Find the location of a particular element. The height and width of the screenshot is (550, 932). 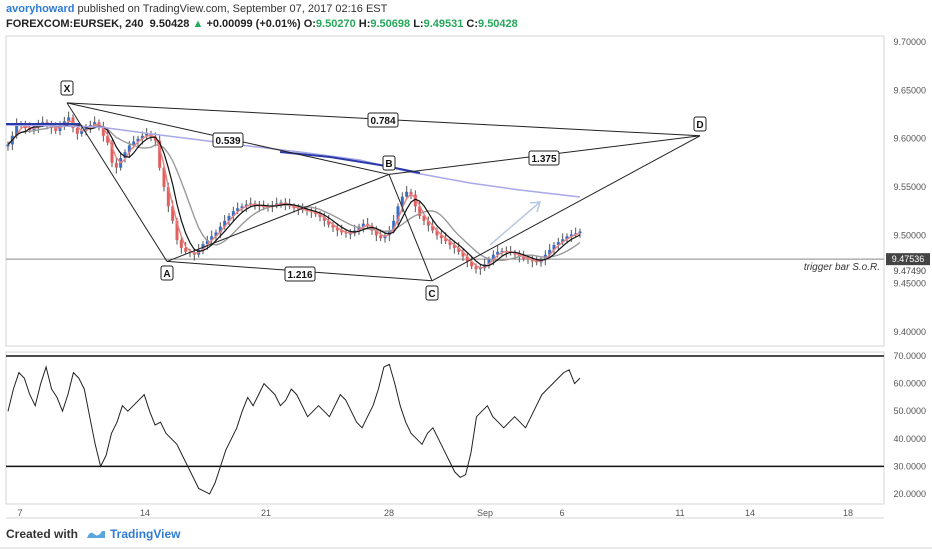

tradingview-logo-icon is located at coordinates (96, 534).